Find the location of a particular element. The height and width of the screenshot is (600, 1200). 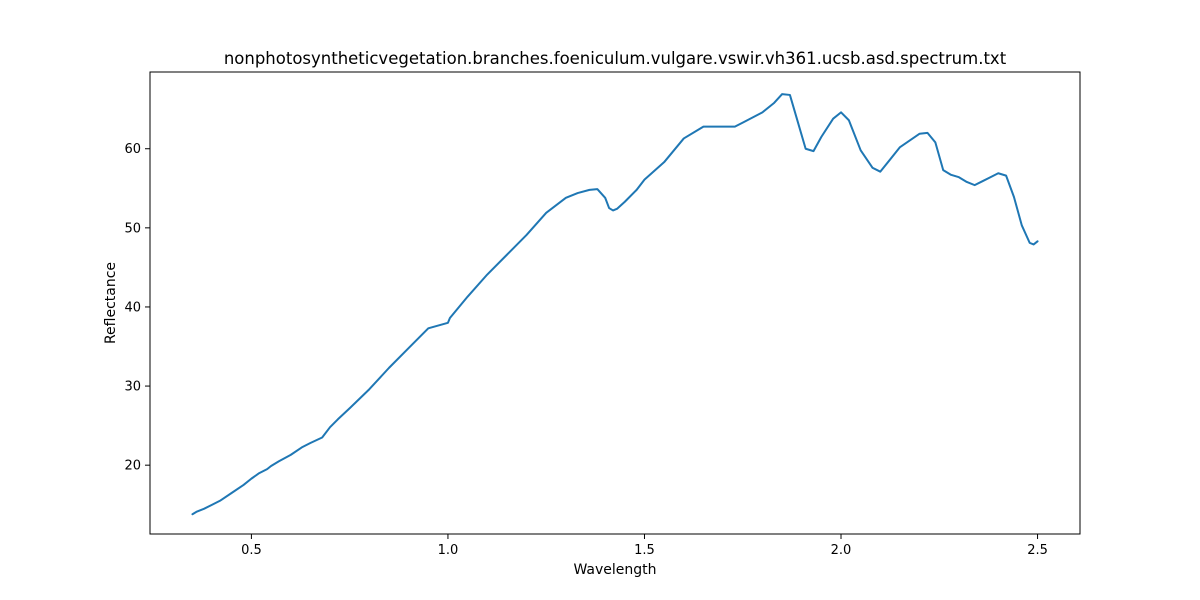

x-tick-label: 1.5 is located at coordinates (644, 550).